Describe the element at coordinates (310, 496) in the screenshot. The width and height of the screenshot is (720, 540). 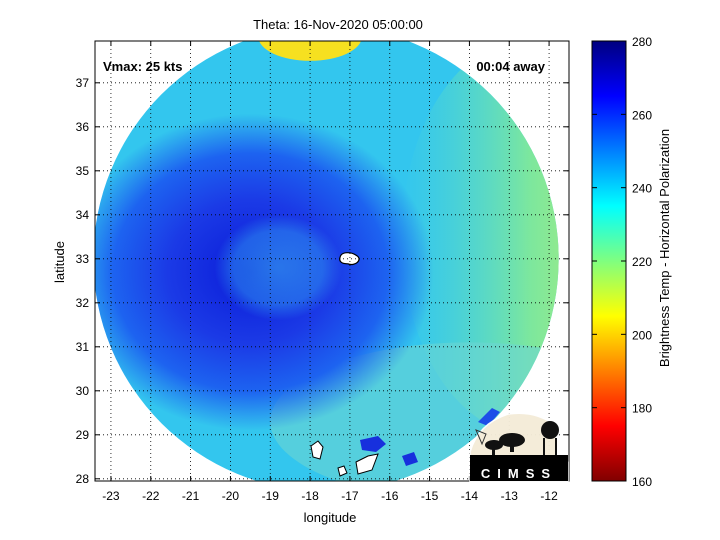
I see `x-tick-label: -18` at that location.